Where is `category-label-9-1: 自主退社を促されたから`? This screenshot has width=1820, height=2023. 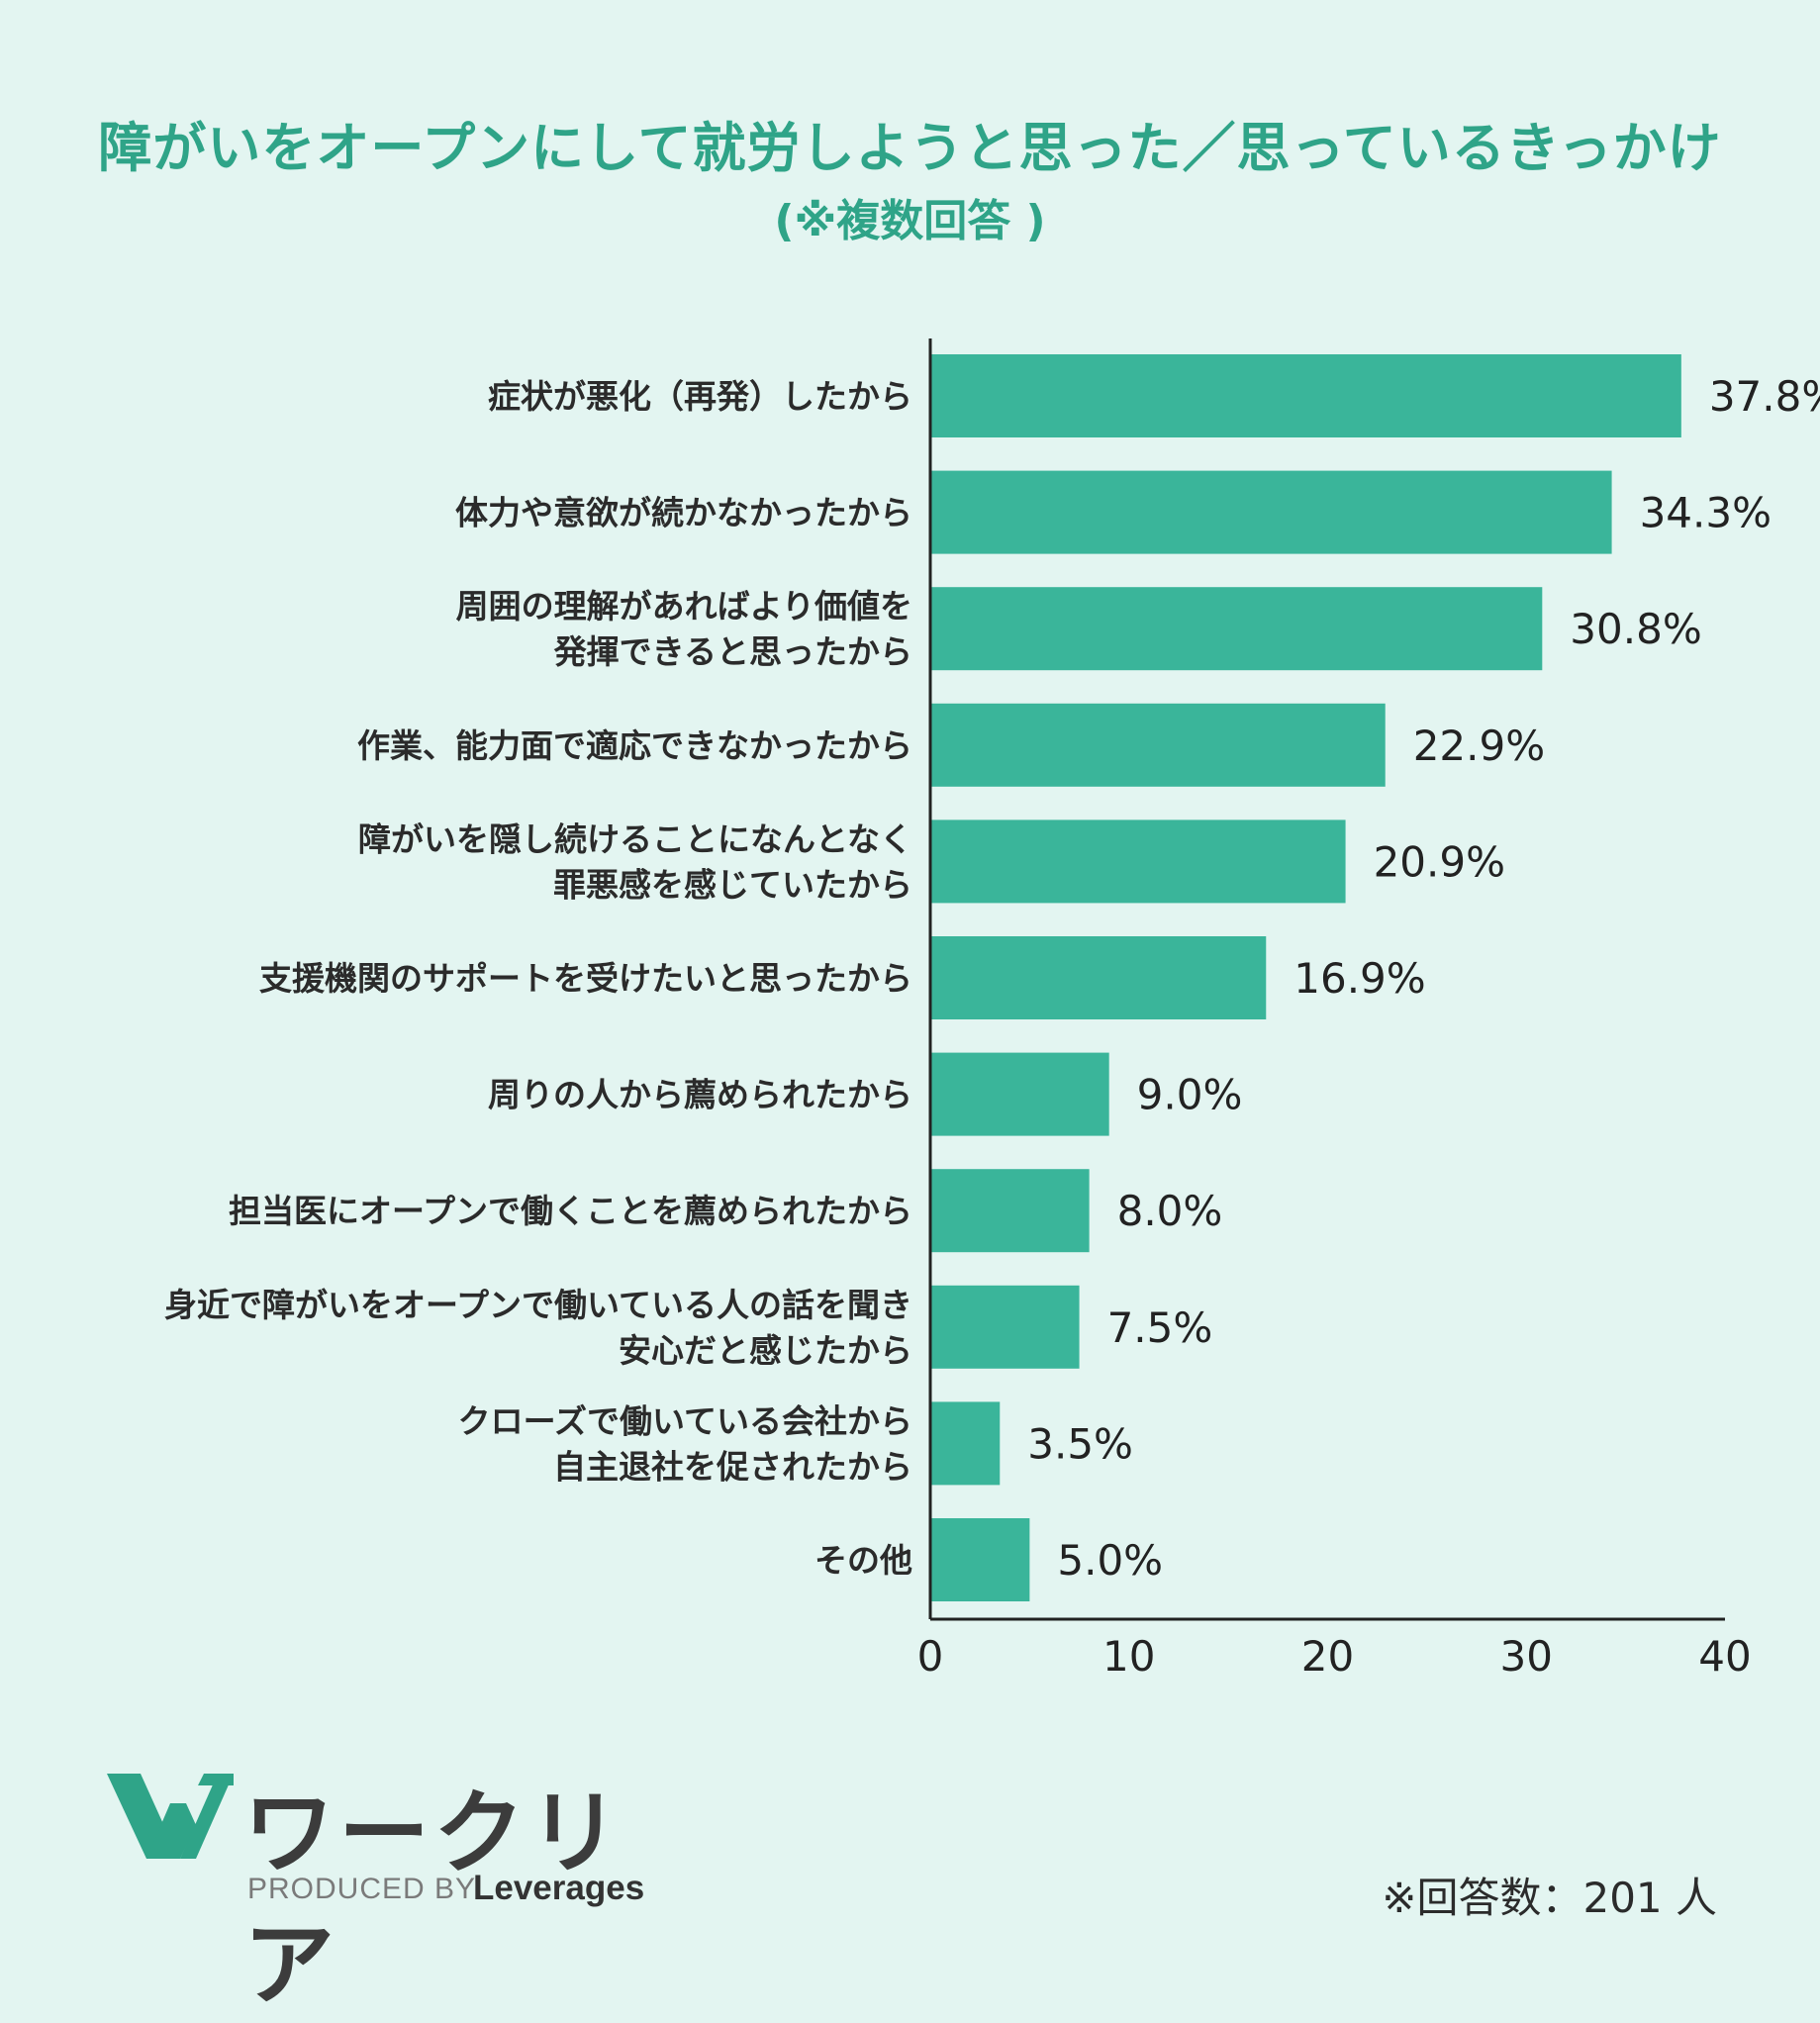
category-label-9-1: 自主退社を促されたから is located at coordinates (732, 1466).